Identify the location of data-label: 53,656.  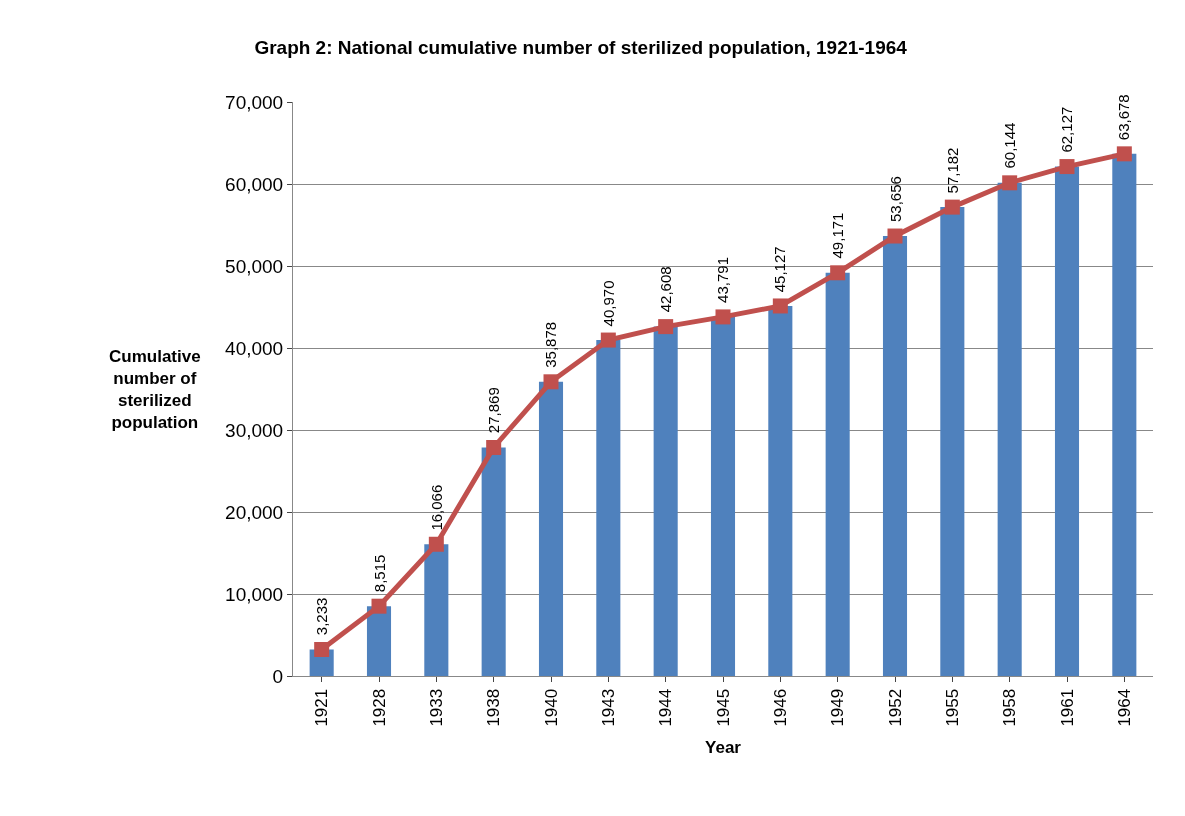
(895, 199).